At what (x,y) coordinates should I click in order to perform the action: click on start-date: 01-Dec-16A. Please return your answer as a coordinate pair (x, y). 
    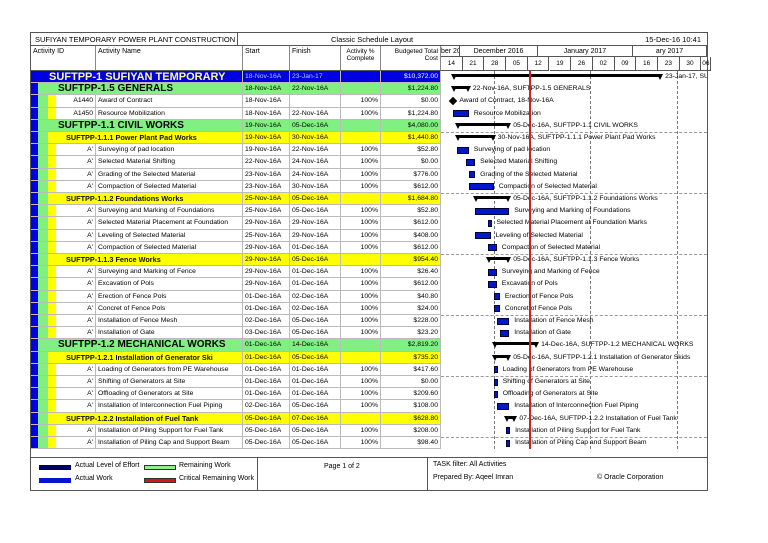
    Looking at the image, I should click on (266, 394).